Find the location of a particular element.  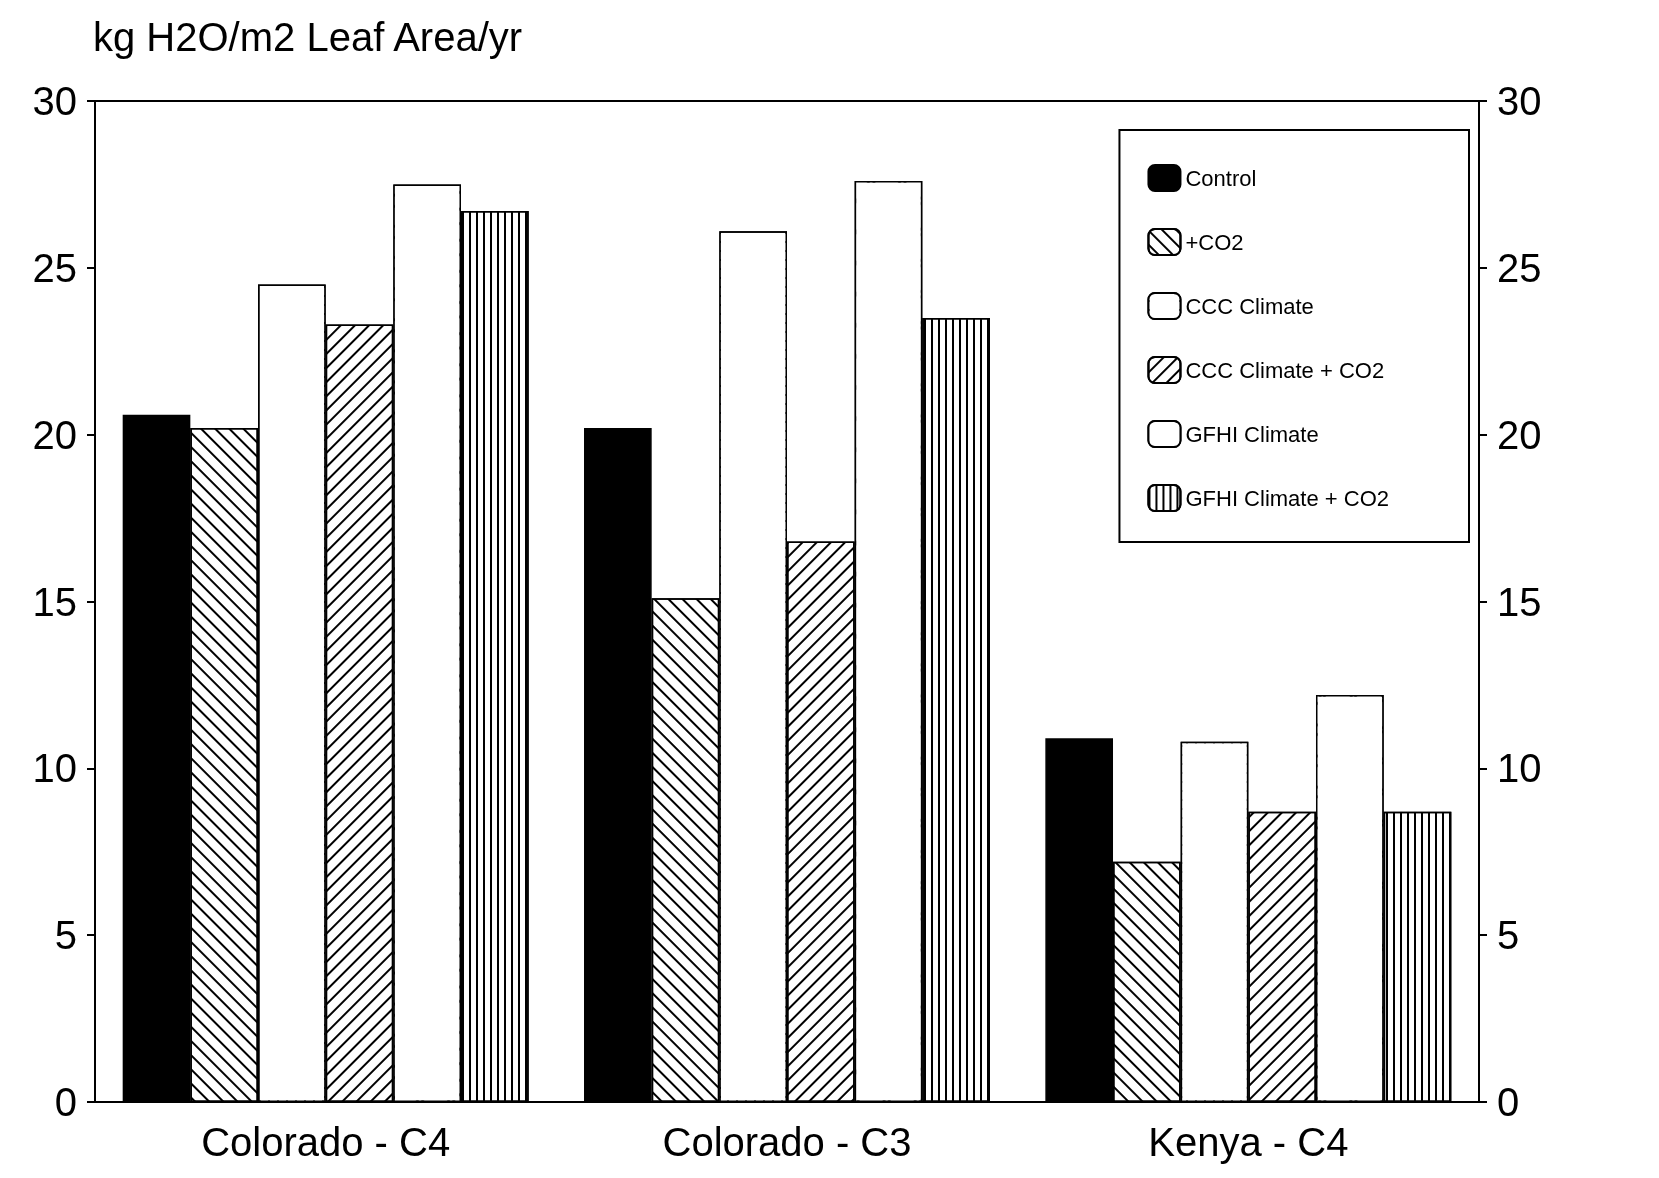

y-tick-label: 10 is located at coordinates (54, 768).